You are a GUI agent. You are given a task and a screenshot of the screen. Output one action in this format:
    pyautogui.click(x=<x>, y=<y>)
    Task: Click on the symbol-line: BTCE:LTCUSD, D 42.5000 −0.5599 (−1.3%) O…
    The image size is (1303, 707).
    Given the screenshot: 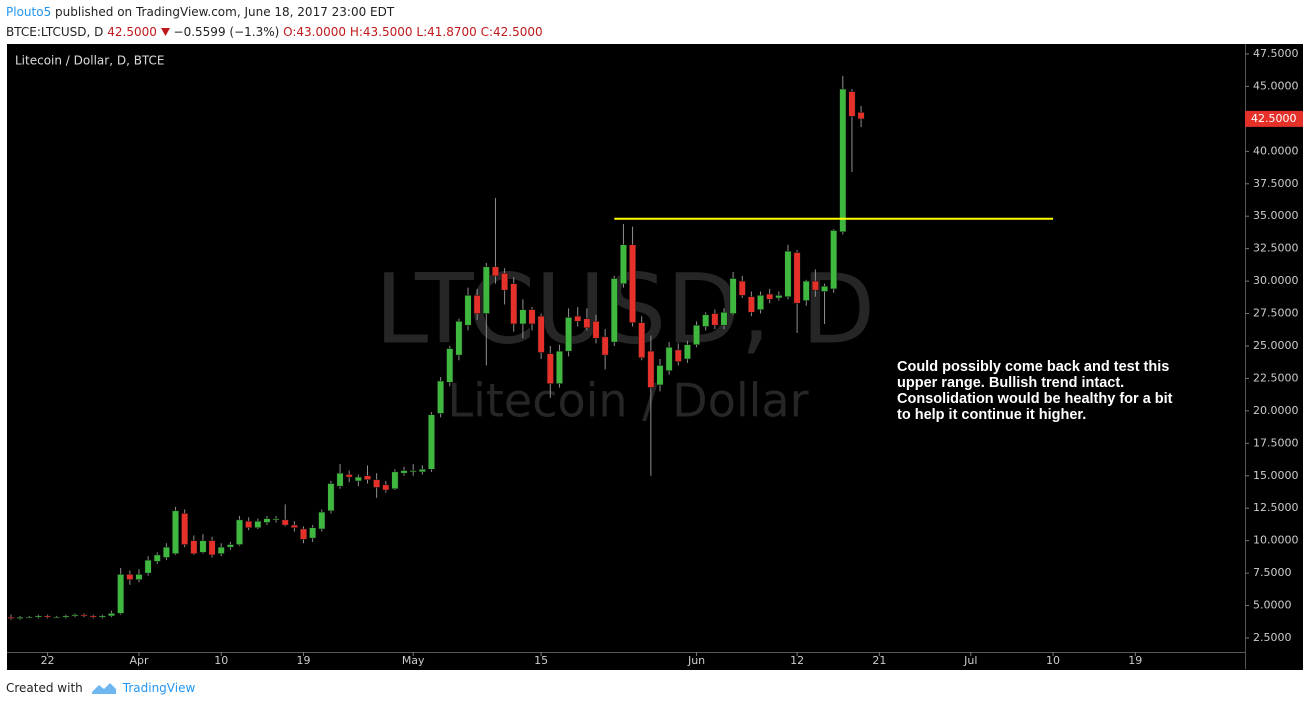 What is the action you would take?
    pyautogui.click(x=274, y=32)
    